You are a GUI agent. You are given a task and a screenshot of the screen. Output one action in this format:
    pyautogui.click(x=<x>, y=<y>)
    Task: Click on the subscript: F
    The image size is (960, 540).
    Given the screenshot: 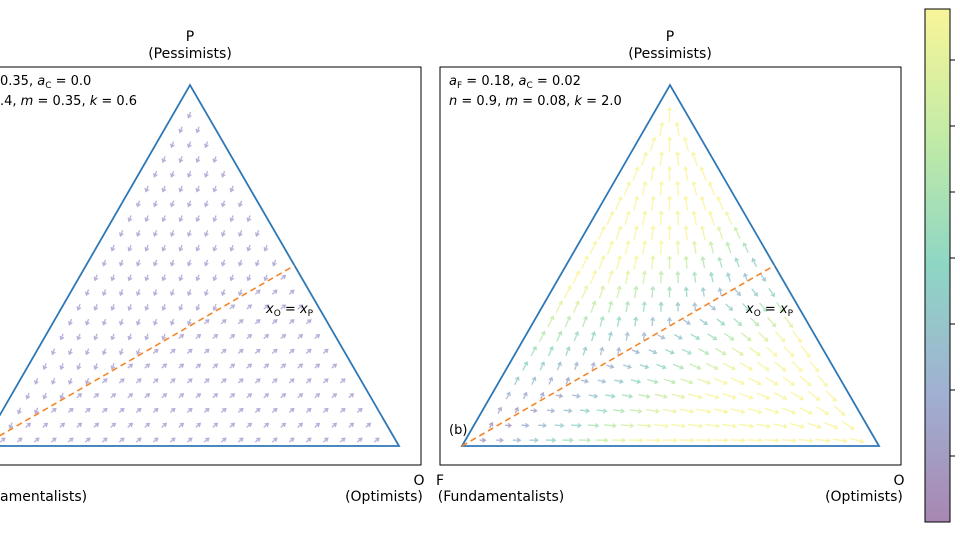 What is the action you would take?
    pyautogui.click(x=459, y=86)
    